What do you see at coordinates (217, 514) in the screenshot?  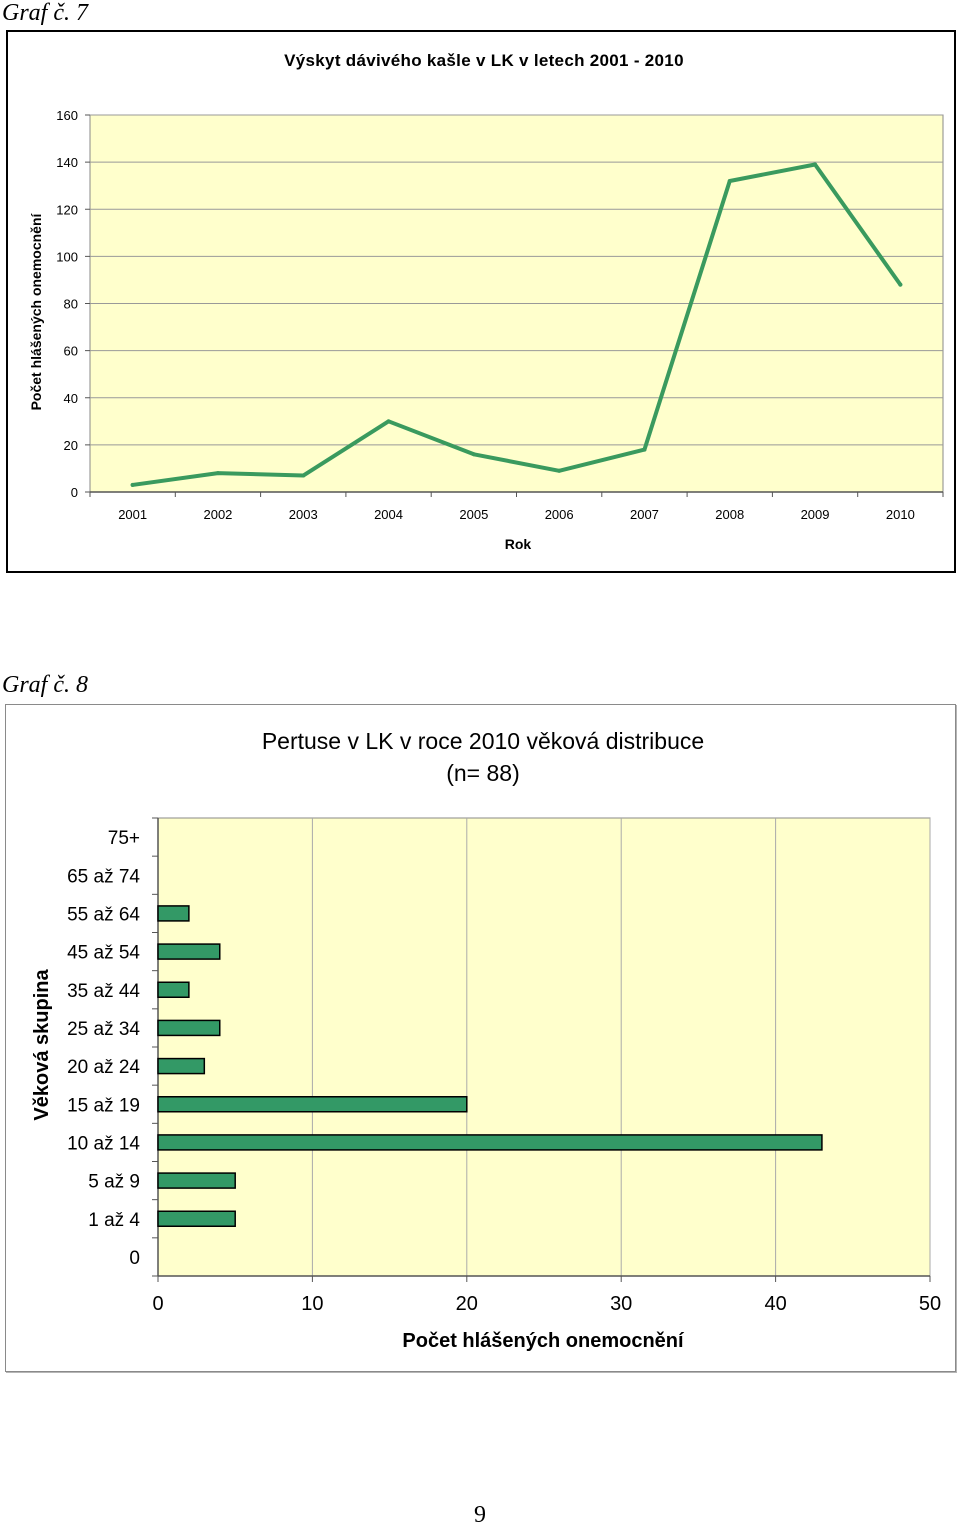 I see `x-tick-label: 2002` at bounding box center [217, 514].